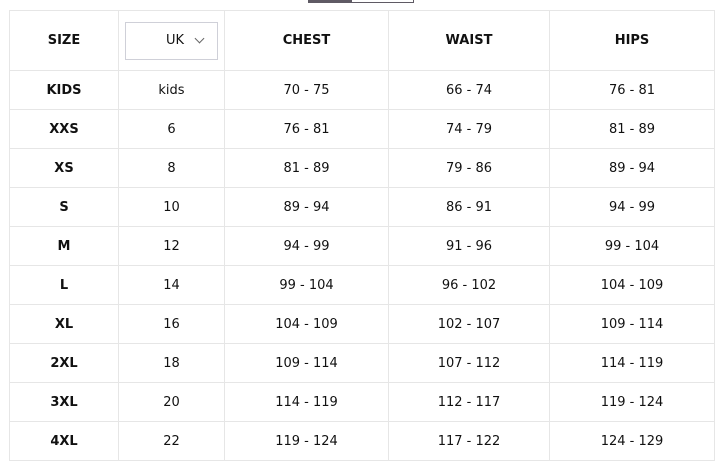 This screenshot has width=724, height=469. I want to click on header-size: SIZE, so click(64, 40).